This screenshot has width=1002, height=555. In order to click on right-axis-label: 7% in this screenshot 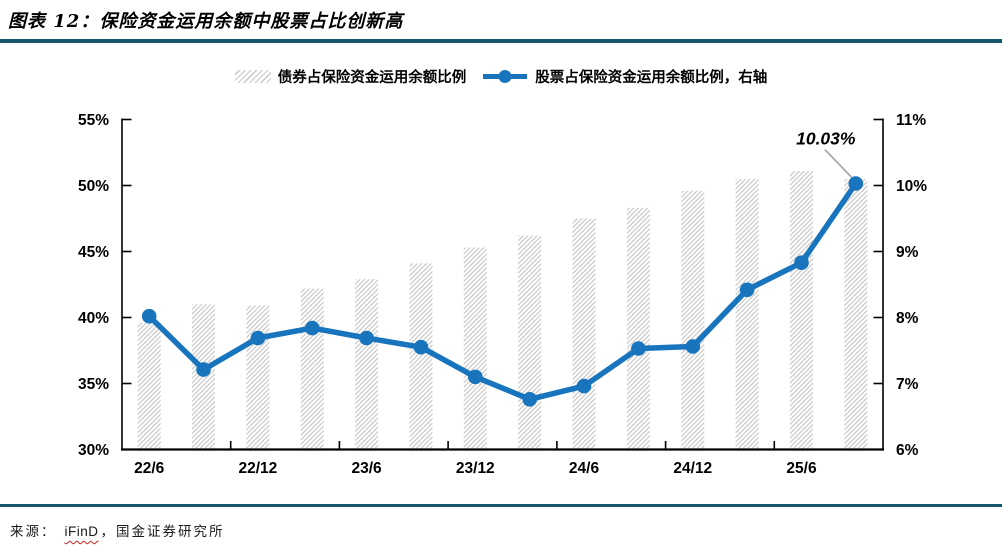, I will do `click(907, 384)`.